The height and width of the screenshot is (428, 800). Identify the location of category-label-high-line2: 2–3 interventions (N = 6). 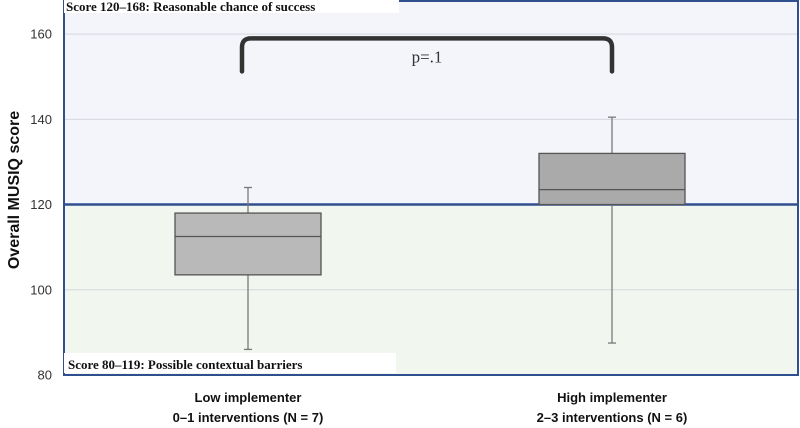
(612, 417).